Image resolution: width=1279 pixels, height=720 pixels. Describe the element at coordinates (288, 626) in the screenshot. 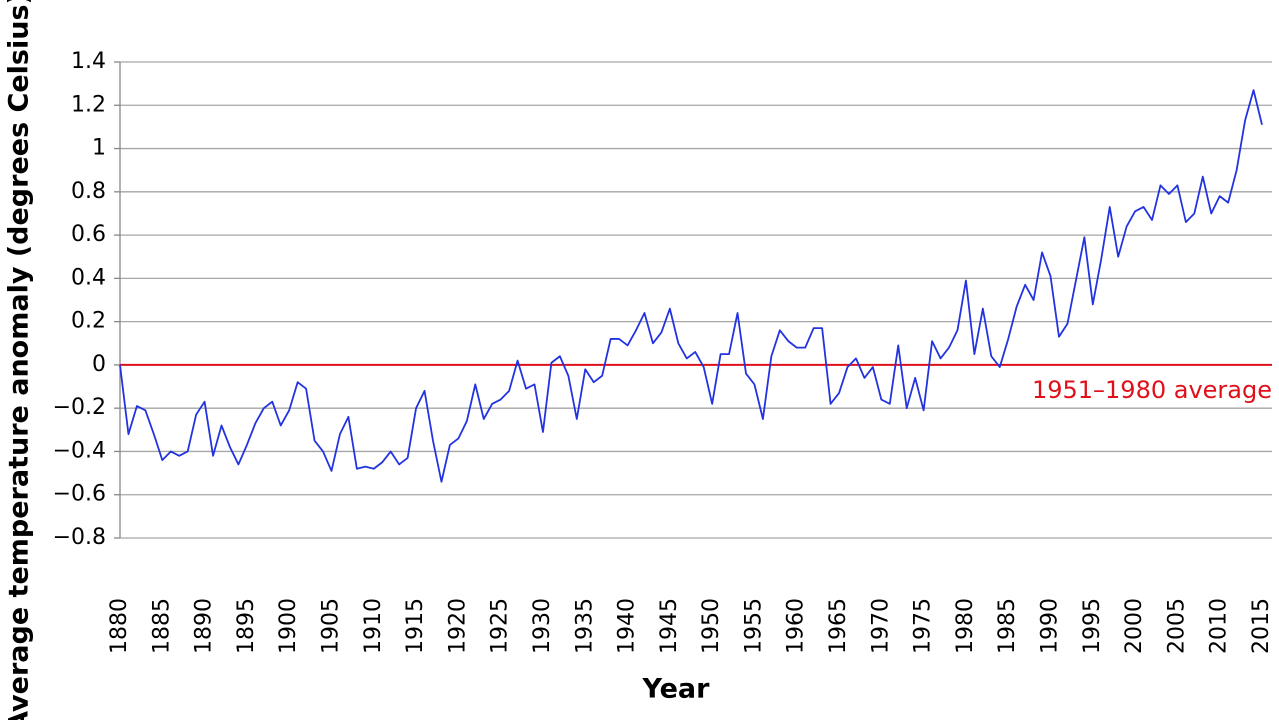

I see `x-tick-label: 1900` at that location.